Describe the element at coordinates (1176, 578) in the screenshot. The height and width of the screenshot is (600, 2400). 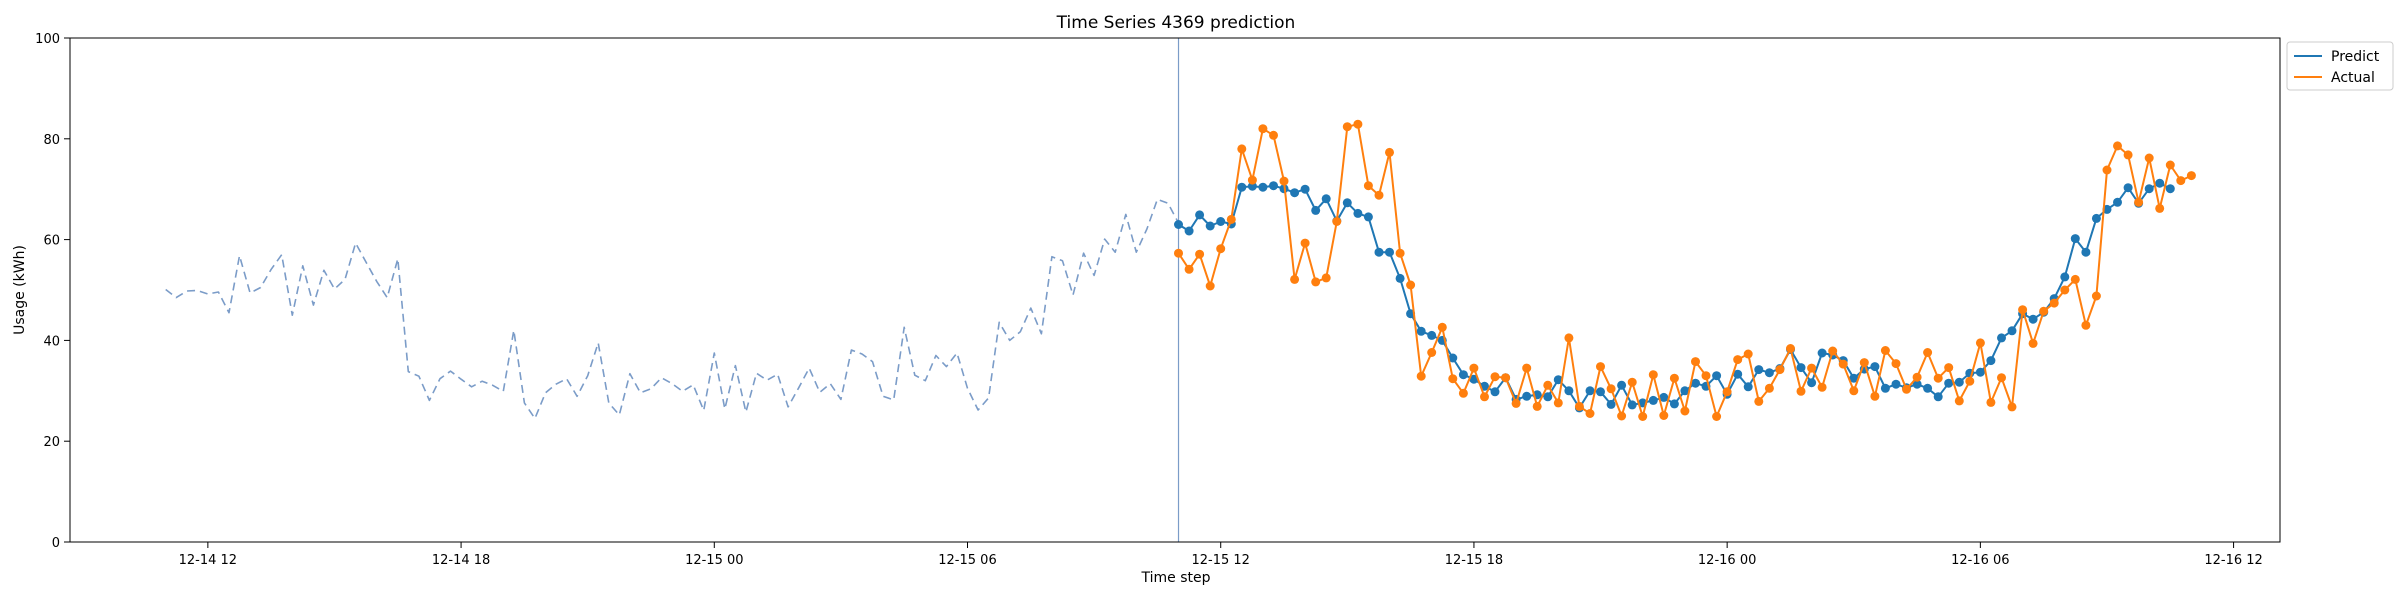
I see `x-axis-label: Time step` at that location.